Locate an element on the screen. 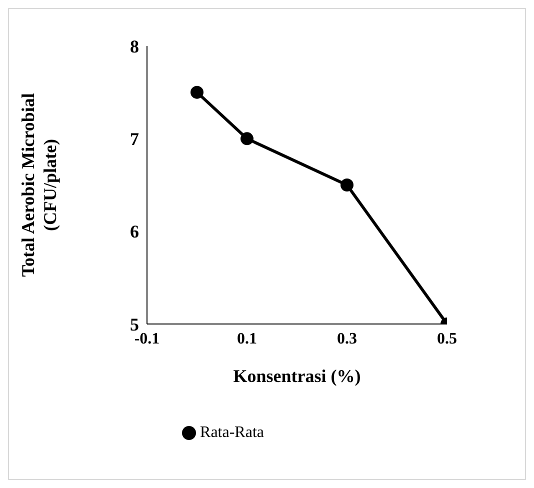 The width and height of the screenshot is (534, 488). y-axis-title: Total Aerobic Microbial (CFU/plate) is located at coordinates (39, 185).